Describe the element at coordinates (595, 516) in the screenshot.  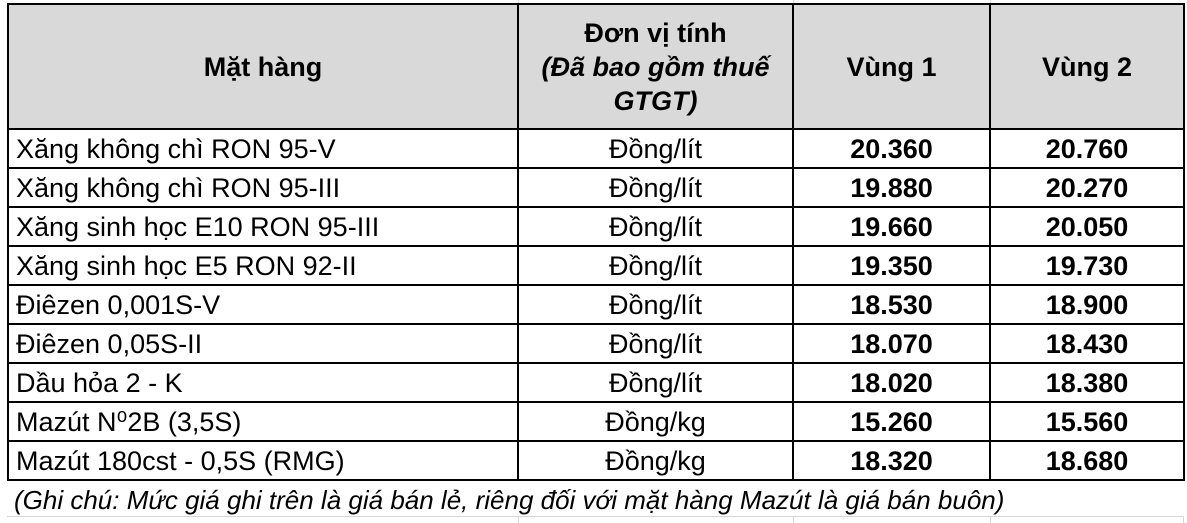
I see `gridline-bottom` at that location.